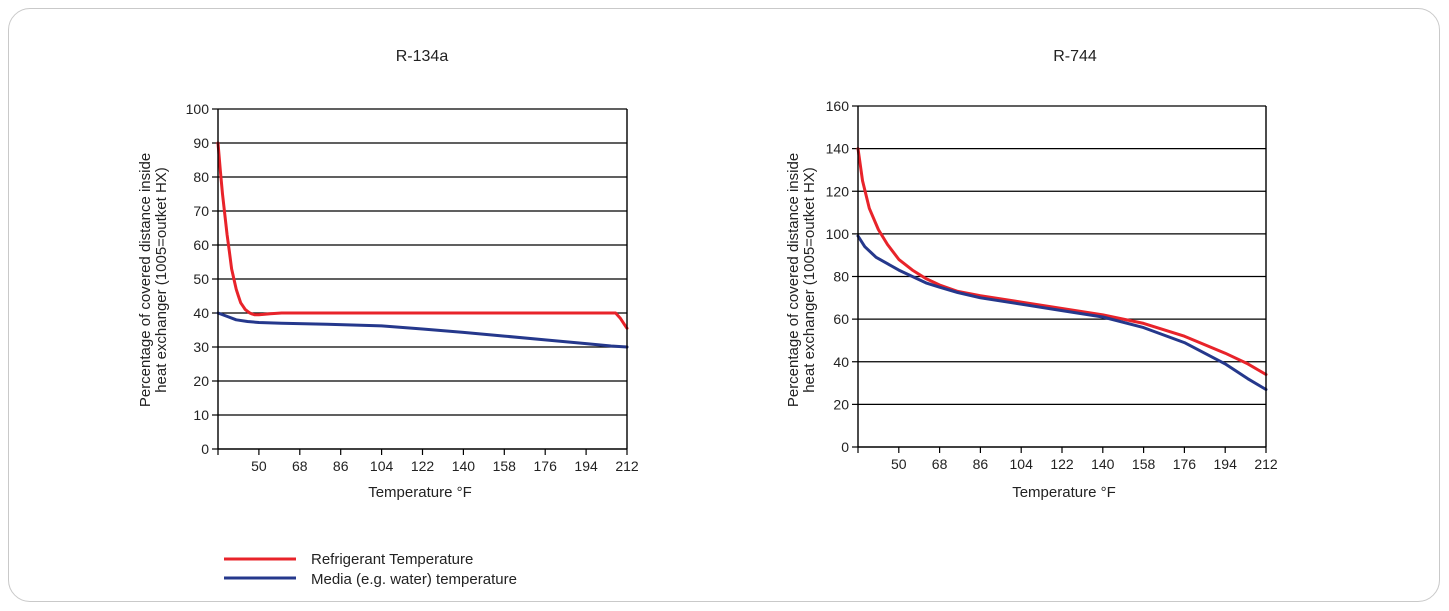 Image resolution: width=1449 pixels, height=611 pixels. Describe the element at coordinates (838, 191) in the screenshot. I see `y-tick-label: 120` at that location.